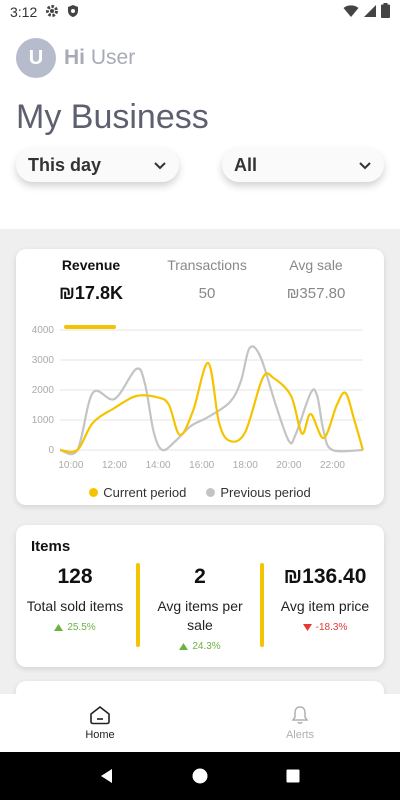 The image size is (400, 800). I want to click on legend-item-previous: Previous period, so click(258, 492).